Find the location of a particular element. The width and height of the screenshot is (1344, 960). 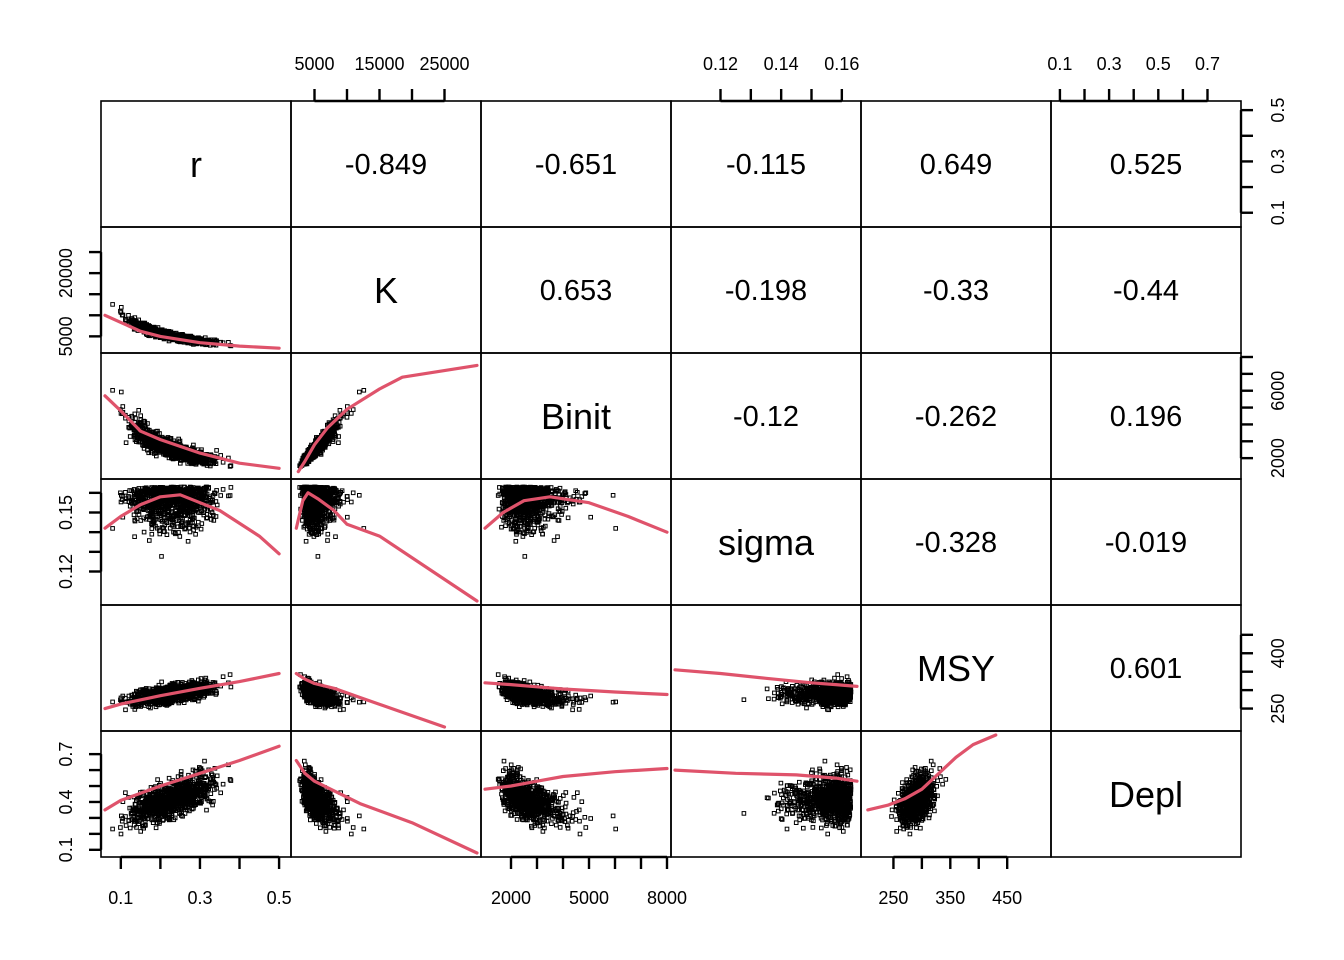

panel-MSY-r is located at coordinates (196, 668).